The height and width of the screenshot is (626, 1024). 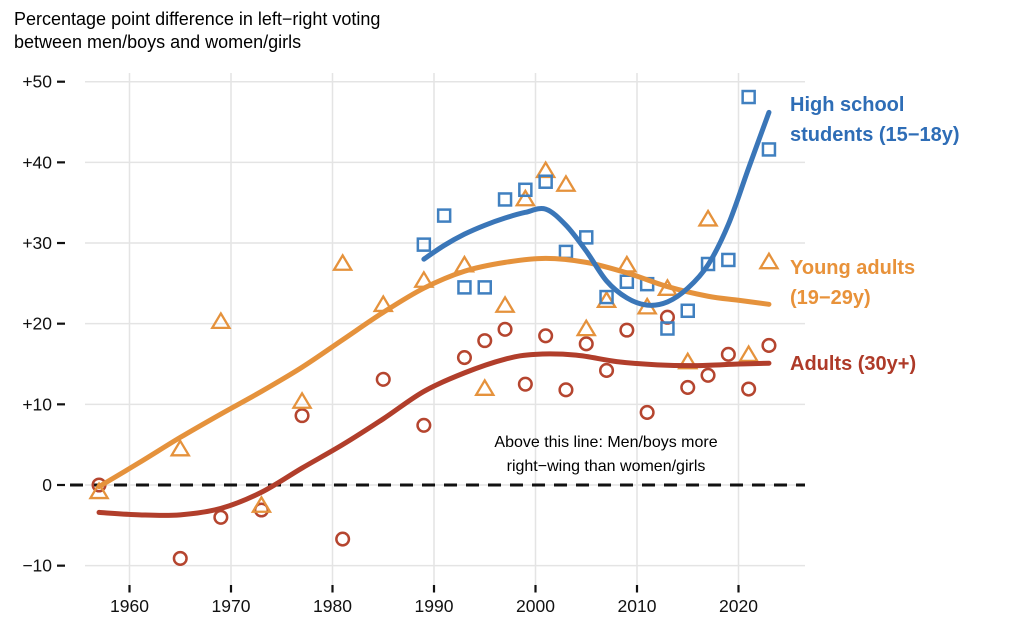 I want to click on x-axis-tick-label: 1970, so click(x=231, y=606).